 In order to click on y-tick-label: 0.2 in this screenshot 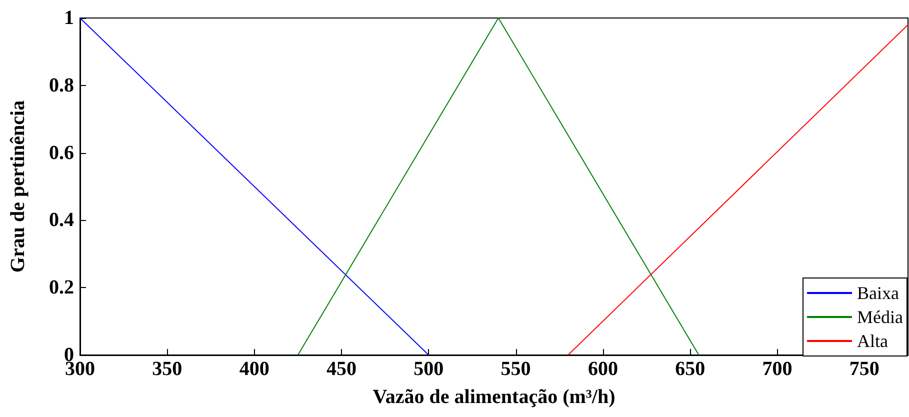, I will do `click(61, 287)`.